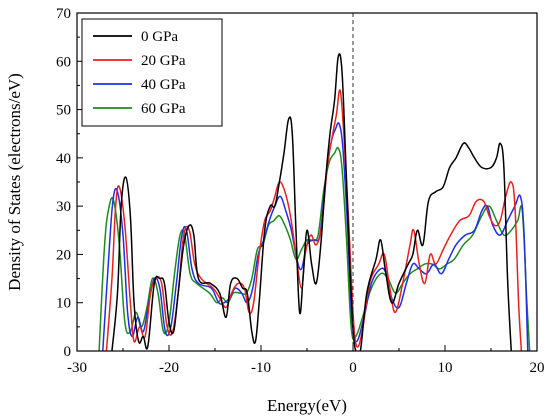 The width and height of the screenshot is (550, 418). I want to click on y-axis: 0 10 20 30 40 50 60 70, so click(69, 183).